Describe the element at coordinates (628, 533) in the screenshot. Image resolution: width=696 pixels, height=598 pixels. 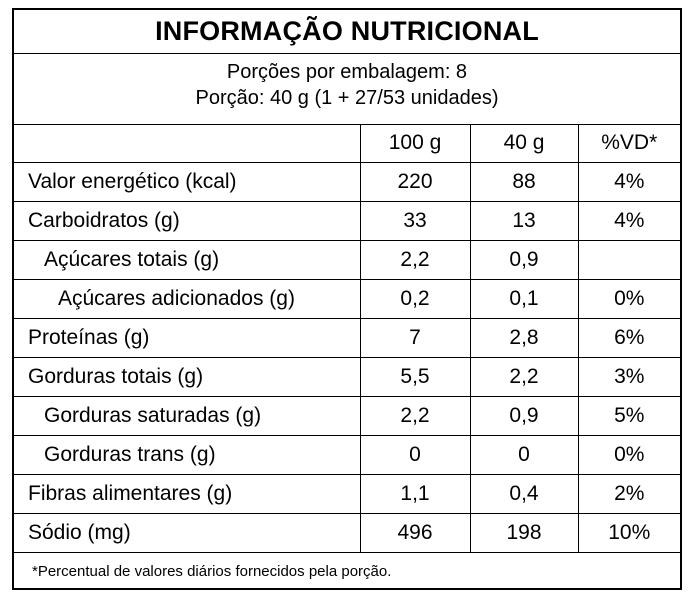
I see `daily-value-percent: 10%` at that location.